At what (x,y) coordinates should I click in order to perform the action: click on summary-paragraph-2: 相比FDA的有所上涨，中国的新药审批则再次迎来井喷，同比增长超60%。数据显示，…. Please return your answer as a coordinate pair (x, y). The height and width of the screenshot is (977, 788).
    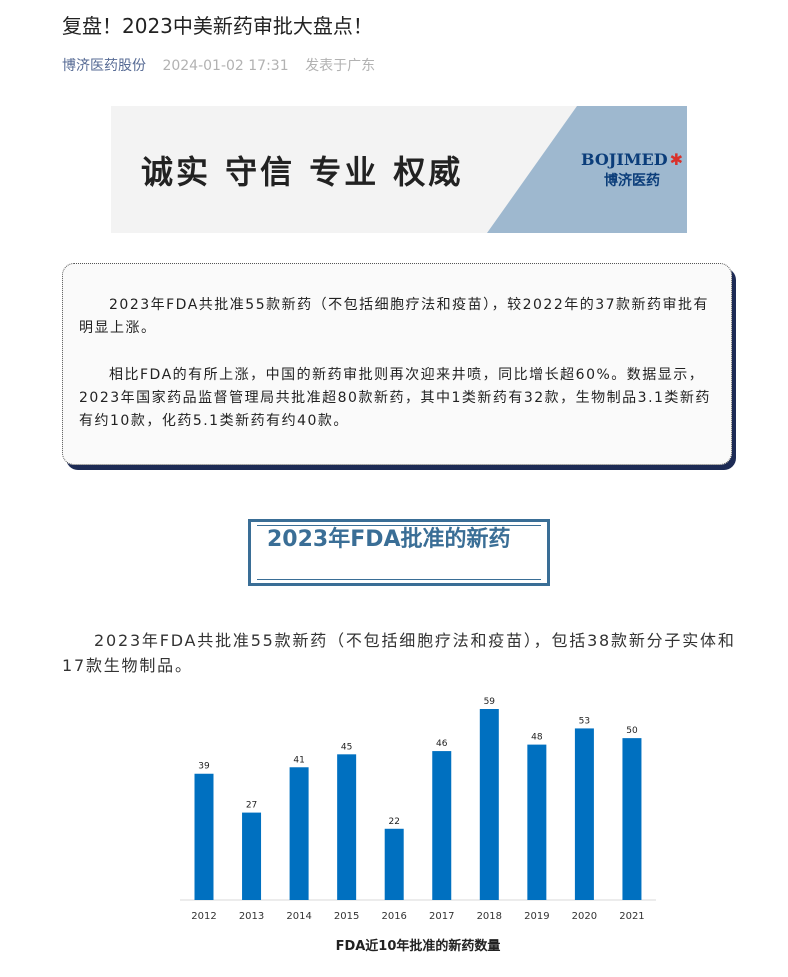
    Looking at the image, I should click on (395, 398).